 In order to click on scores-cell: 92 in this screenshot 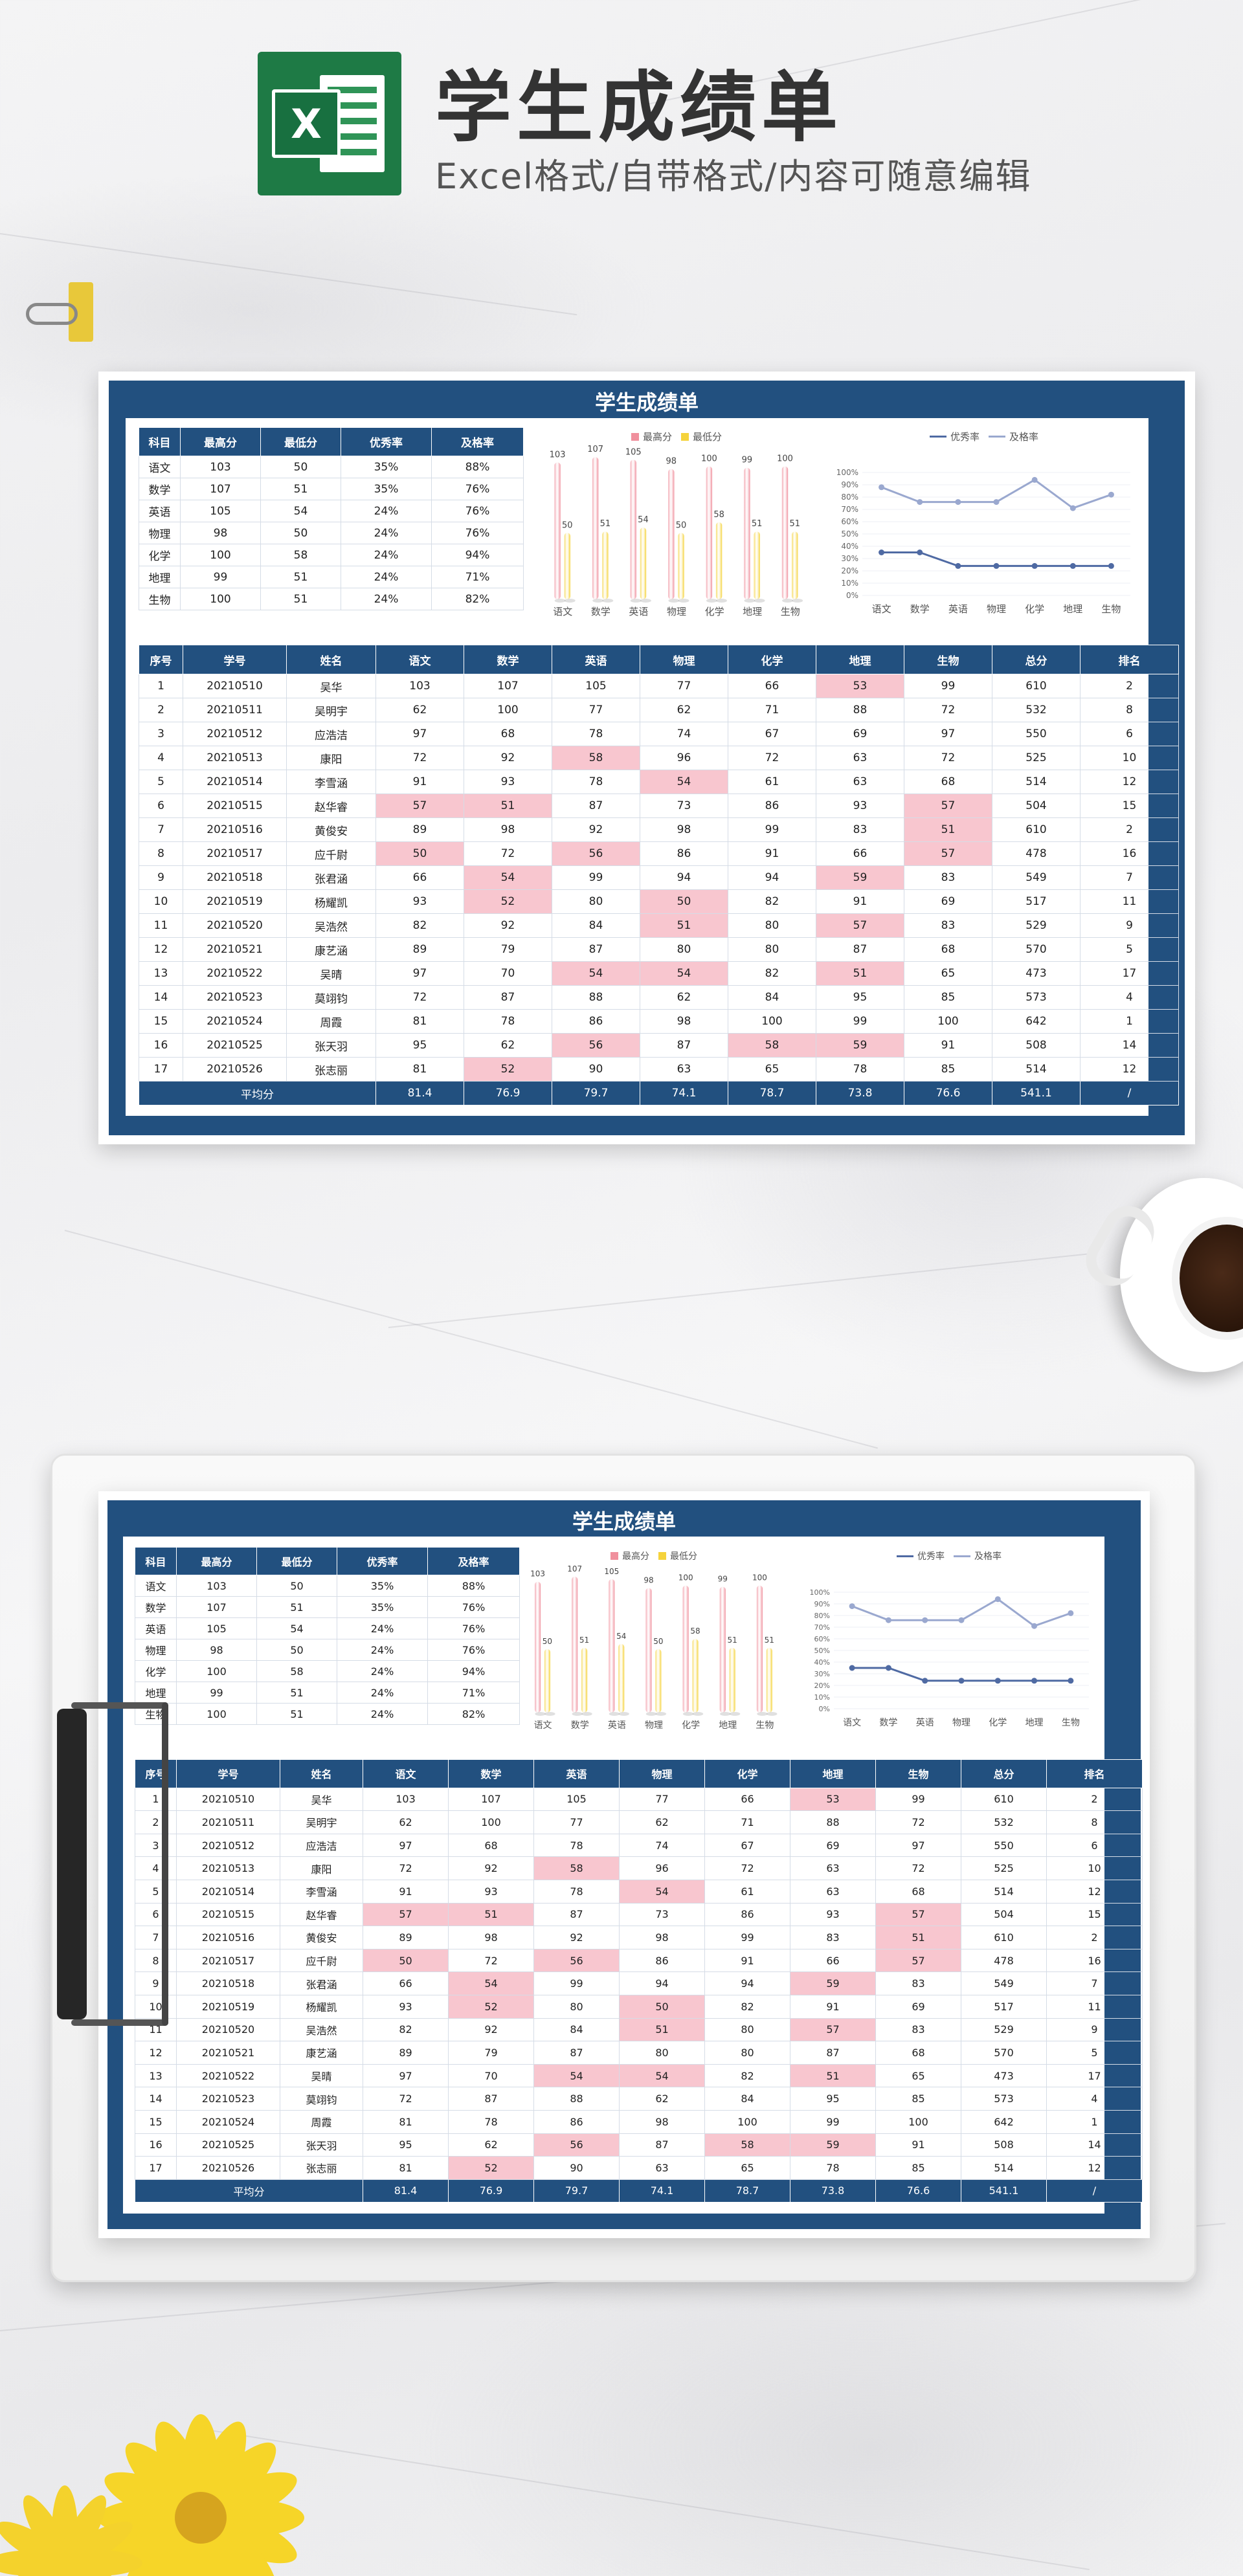, I will do `click(491, 1868)`.